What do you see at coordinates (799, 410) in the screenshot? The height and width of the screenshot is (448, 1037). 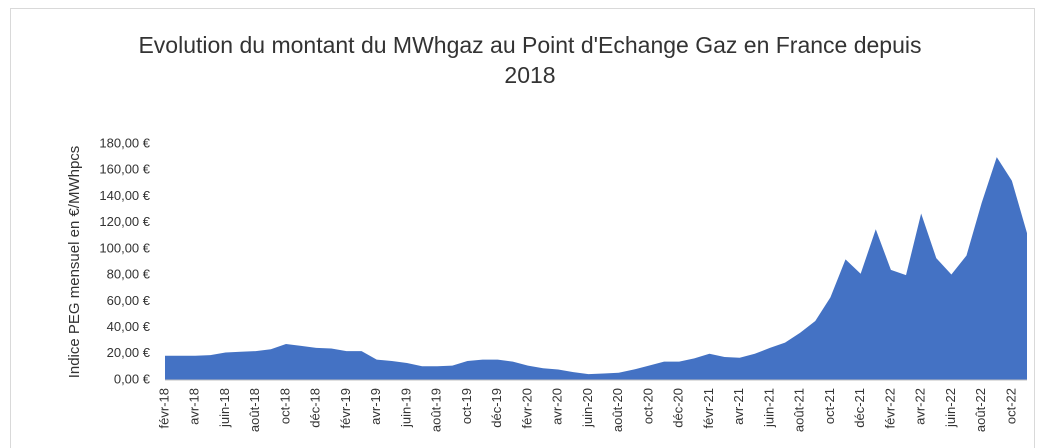 I see `x-tick-label: août-21` at bounding box center [799, 410].